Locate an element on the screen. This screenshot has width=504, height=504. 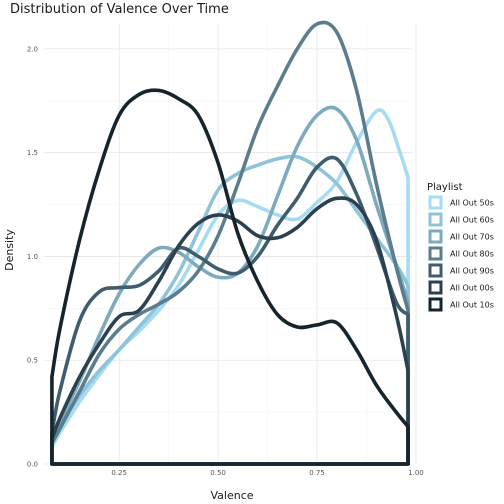
legend-label: All Out 50s is located at coordinates (472, 203).